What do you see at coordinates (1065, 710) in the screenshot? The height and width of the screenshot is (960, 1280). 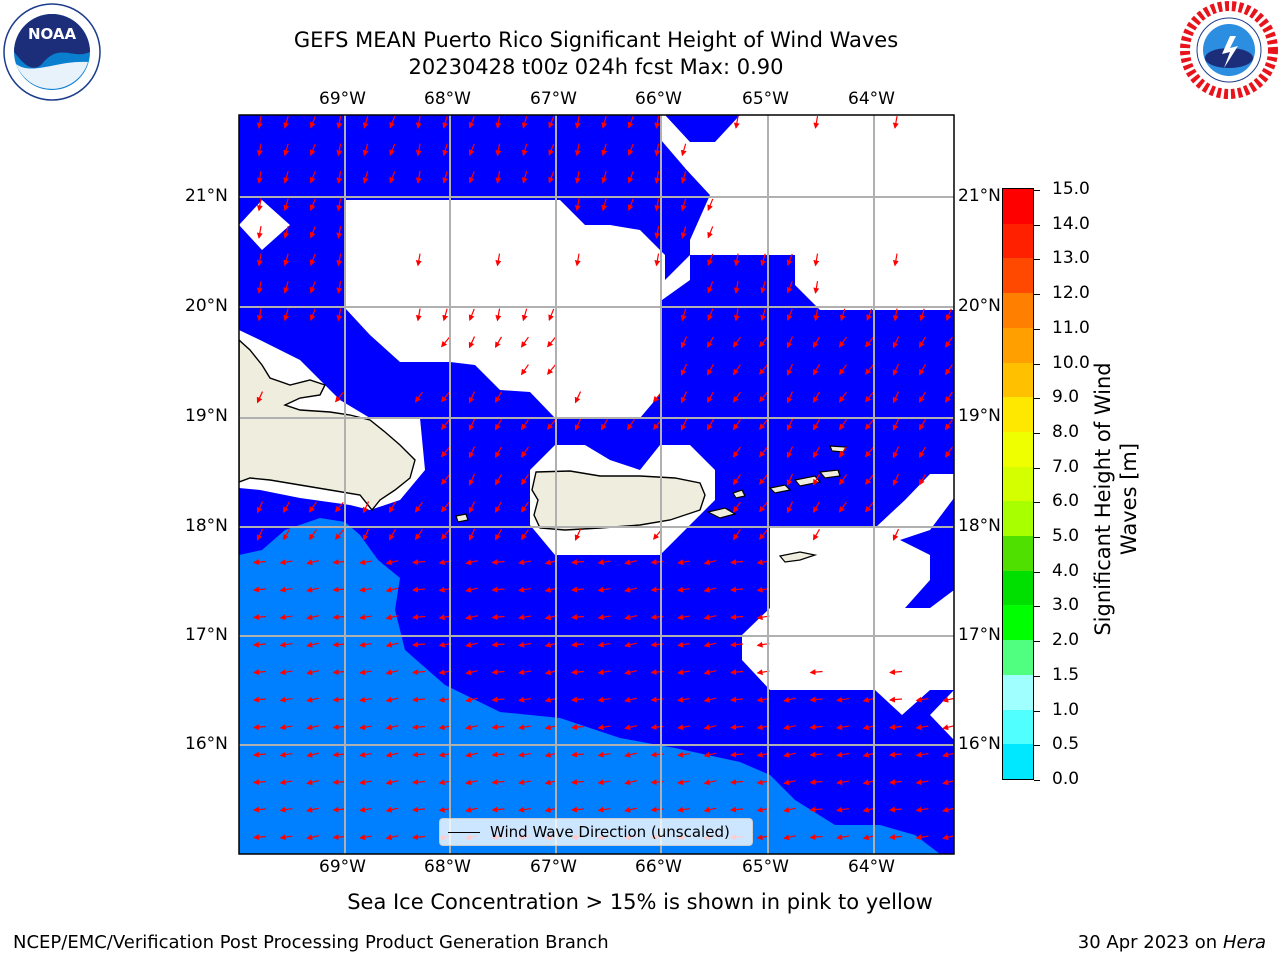 I see `colorbar-tick-label: 1.0` at bounding box center [1065, 710].